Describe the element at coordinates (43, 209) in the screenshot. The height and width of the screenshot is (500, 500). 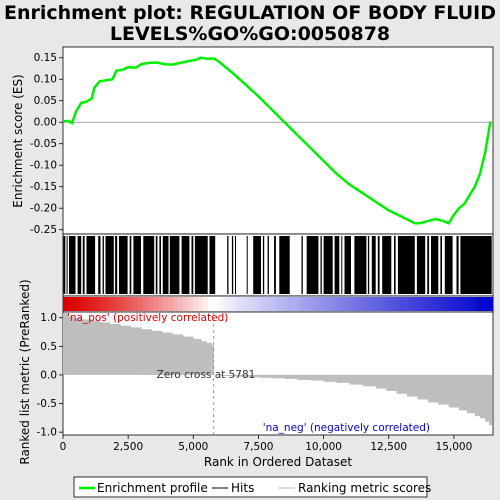
I see `es-y-tick-label: -0.20` at that location.